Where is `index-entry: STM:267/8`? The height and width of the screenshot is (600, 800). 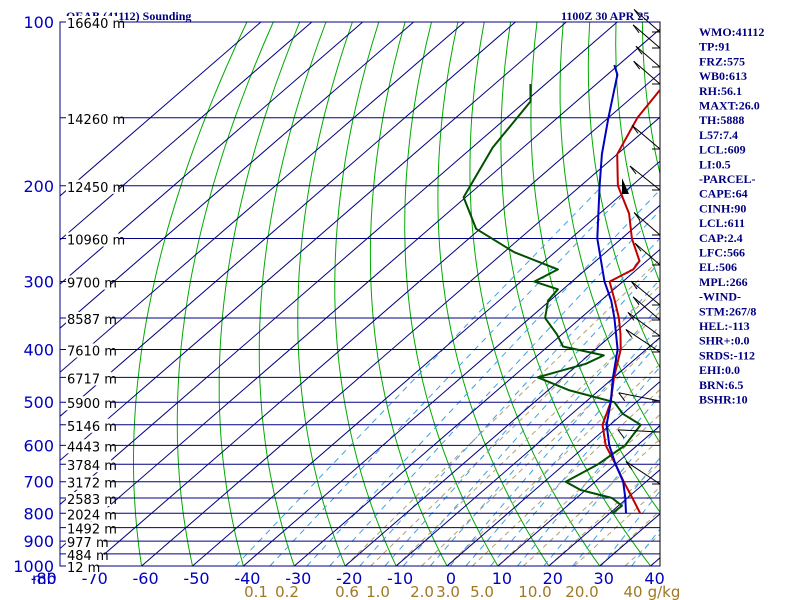
index-entry: STM:267/8 is located at coordinates (727, 311).